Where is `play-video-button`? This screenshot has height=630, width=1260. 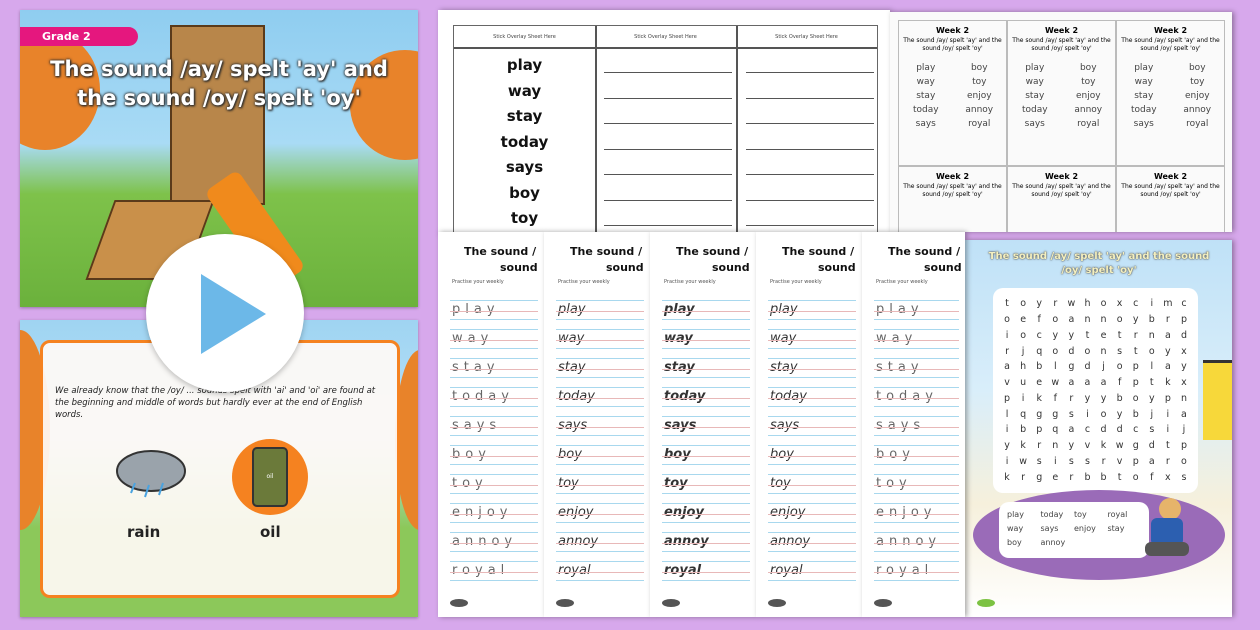
play-video-button is located at coordinates (225, 313).